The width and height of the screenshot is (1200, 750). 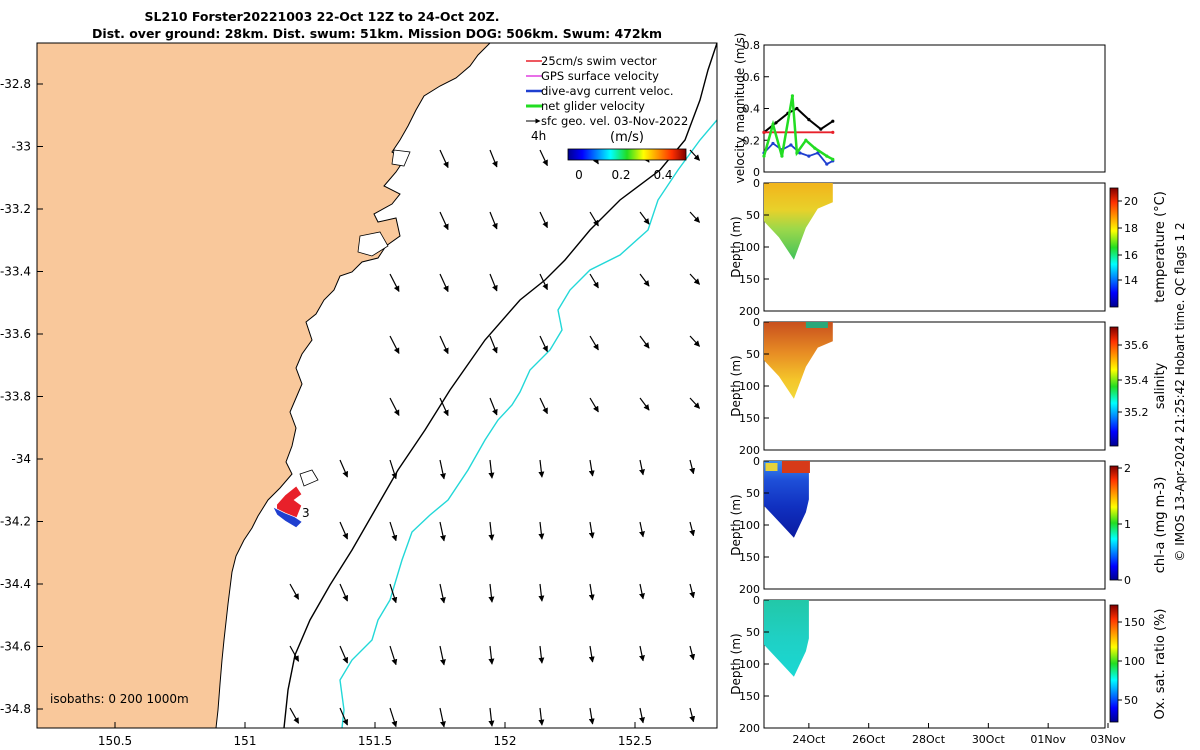 I want to click on map-y-tick-label: -34.6, so click(x=15, y=647).